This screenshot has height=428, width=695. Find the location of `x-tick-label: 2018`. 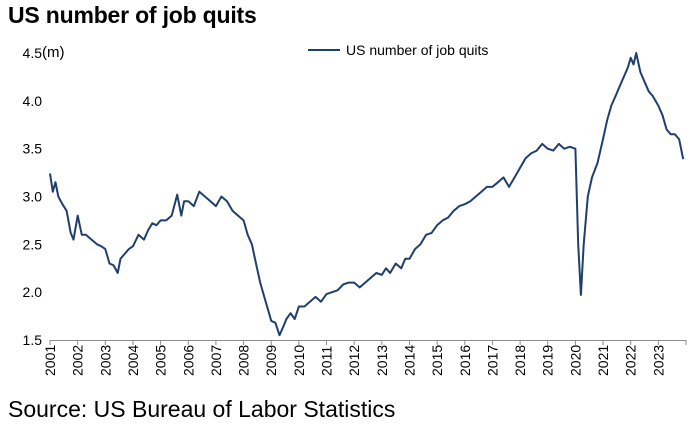

x-tick-label: 2018 is located at coordinates (520, 360).